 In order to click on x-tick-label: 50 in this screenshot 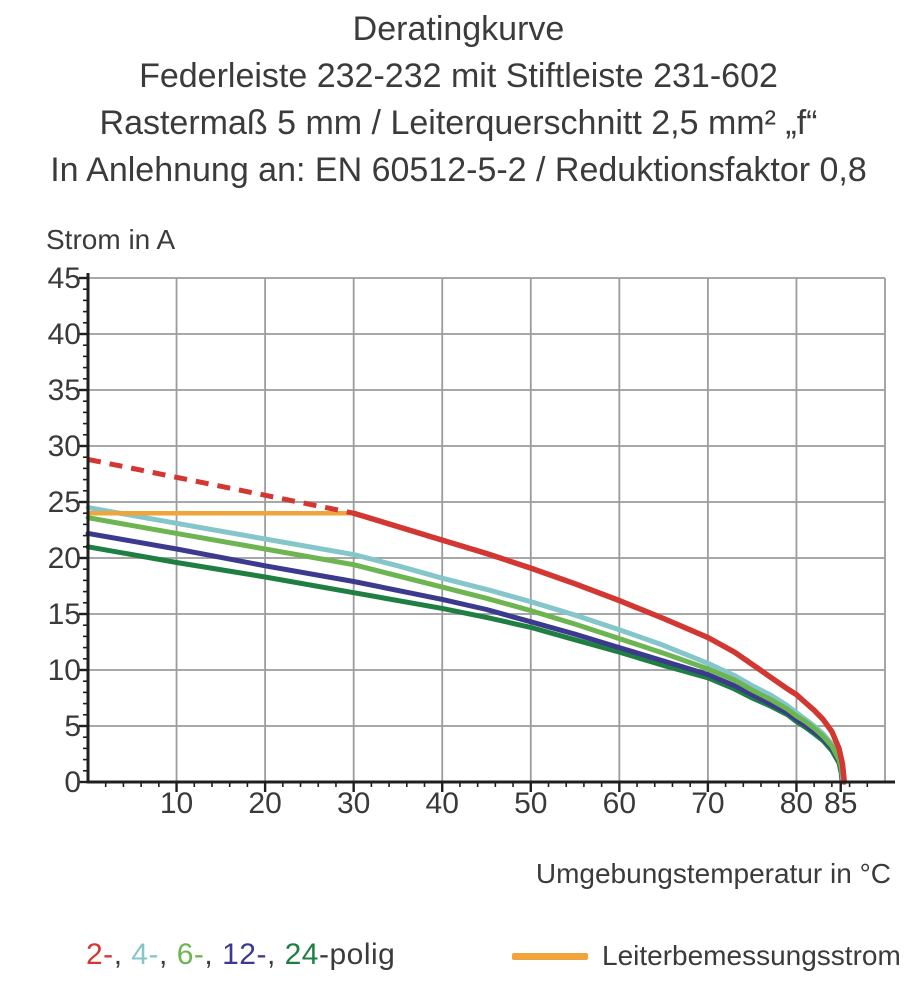, I will do `click(530, 803)`.